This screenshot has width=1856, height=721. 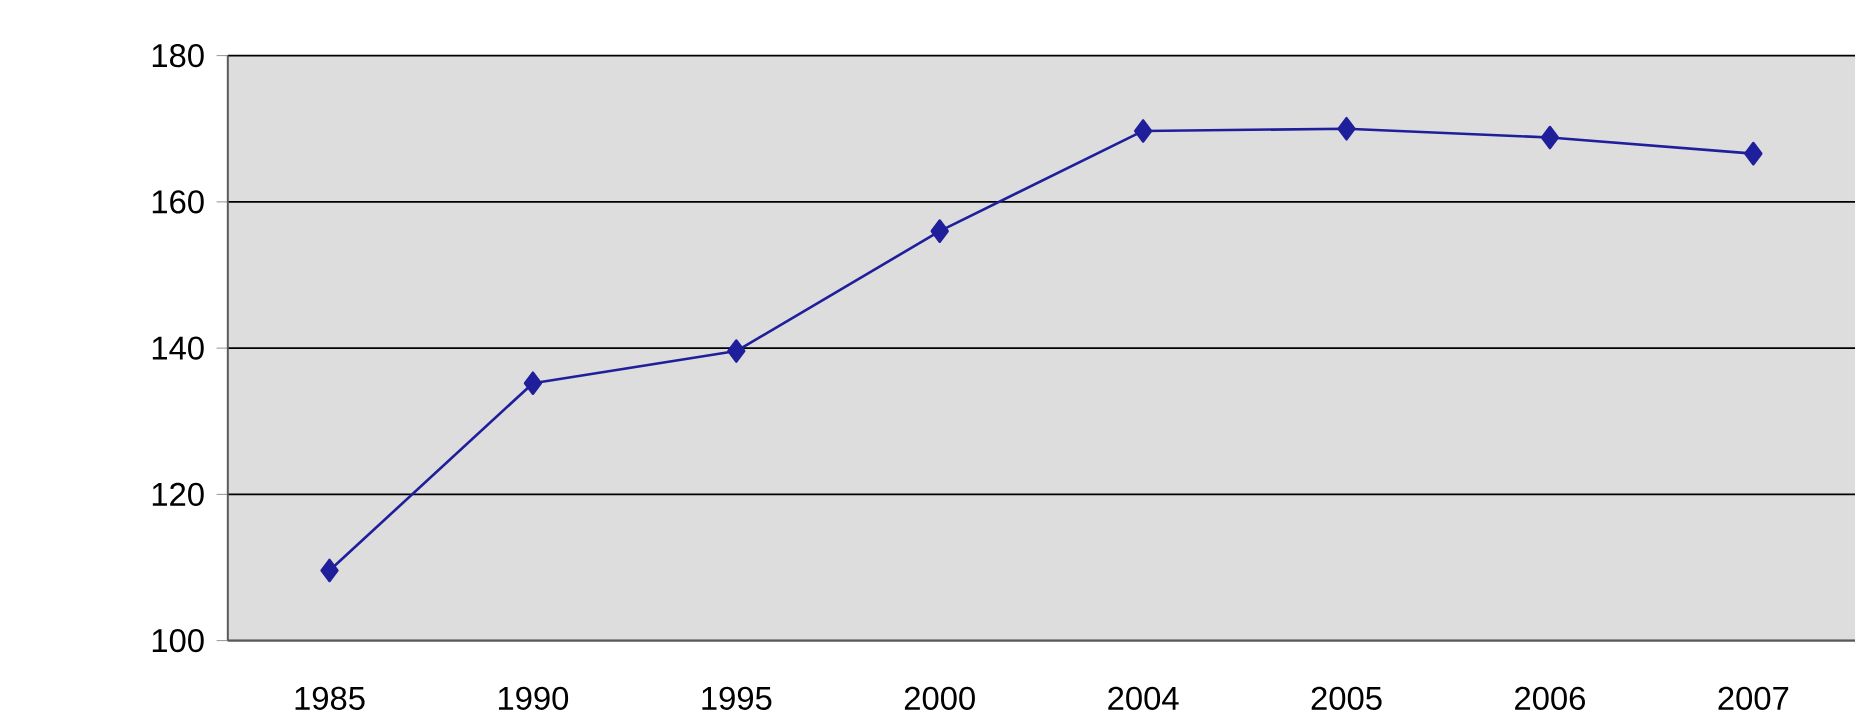 What do you see at coordinates (1143, 698) in the screenshot?
I see `x-tick-label: 2004` at bounding box center [1143, 698].